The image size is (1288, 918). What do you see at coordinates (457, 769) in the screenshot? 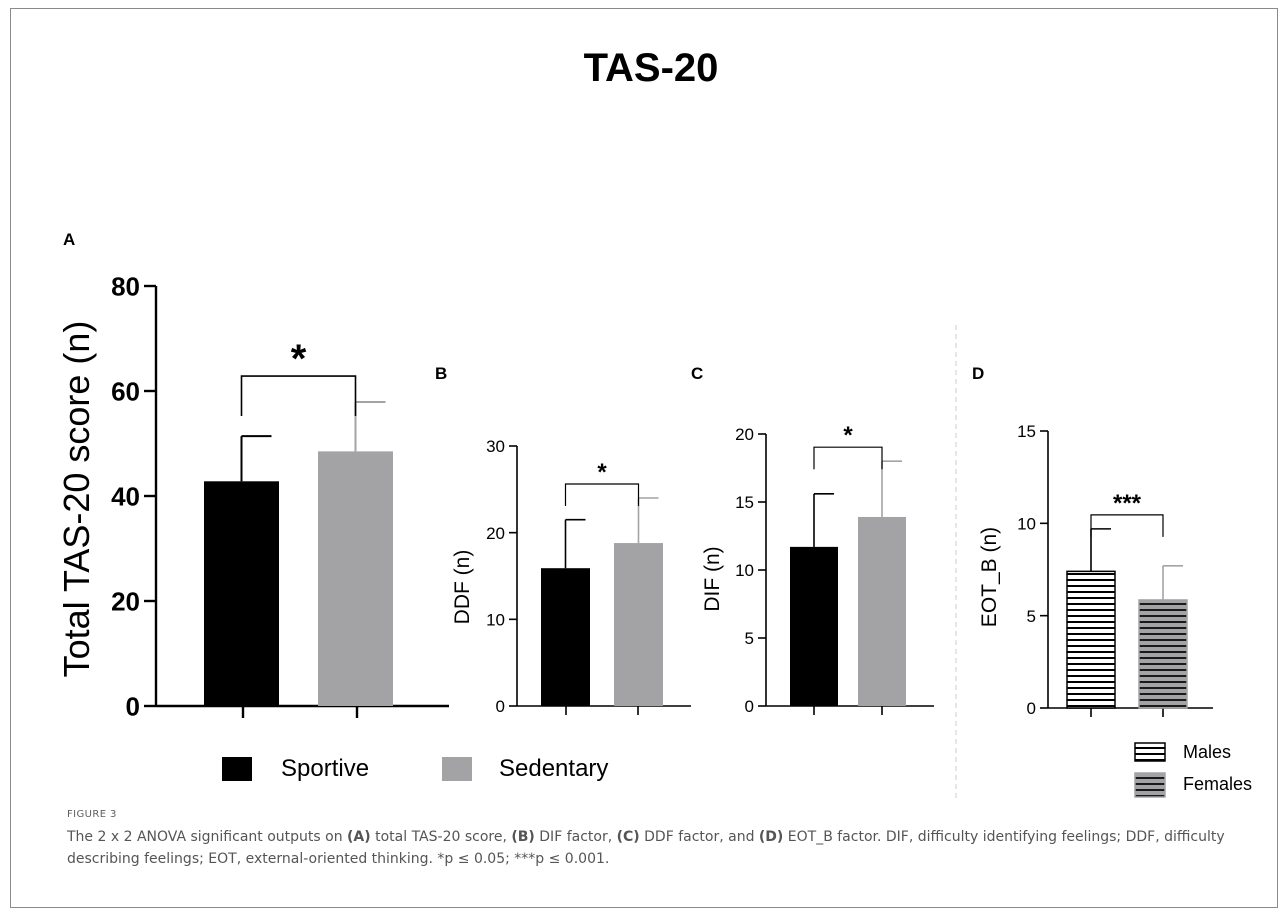
I see `legend-swatch-sedentary` at bounding box center [457, 769].